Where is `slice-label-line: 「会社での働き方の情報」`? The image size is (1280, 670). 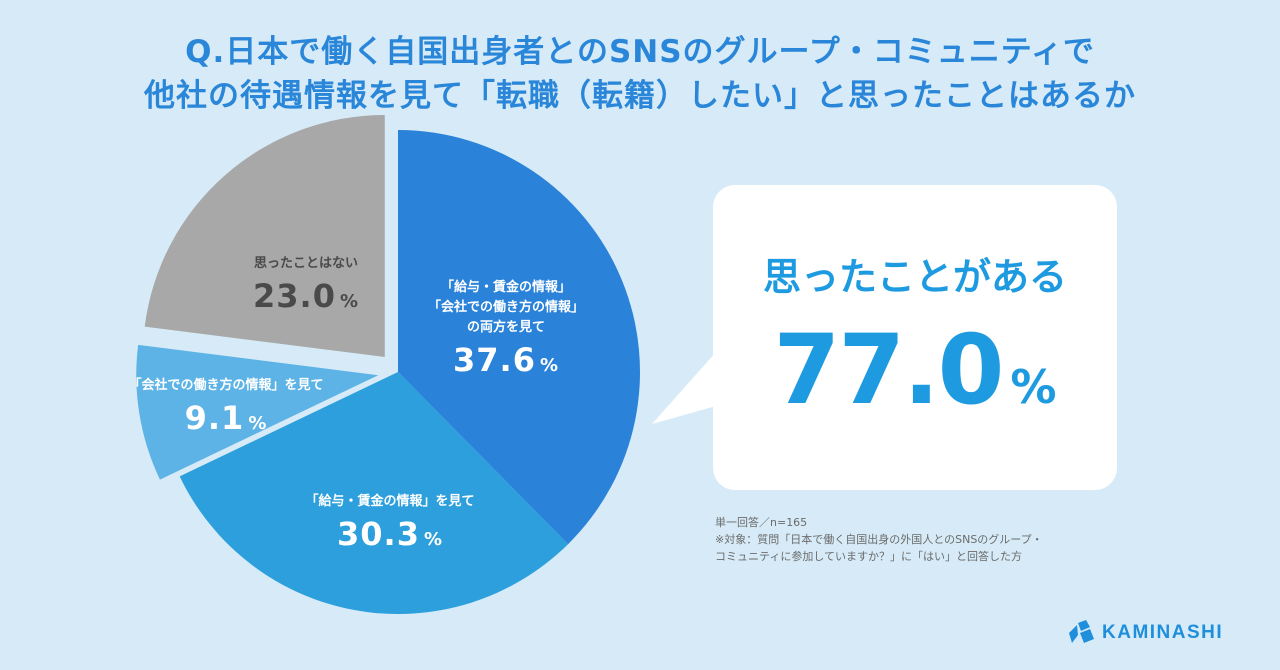
slice-label-line: 「会社での働き方の情報」 is located at coordinates (505, 307).